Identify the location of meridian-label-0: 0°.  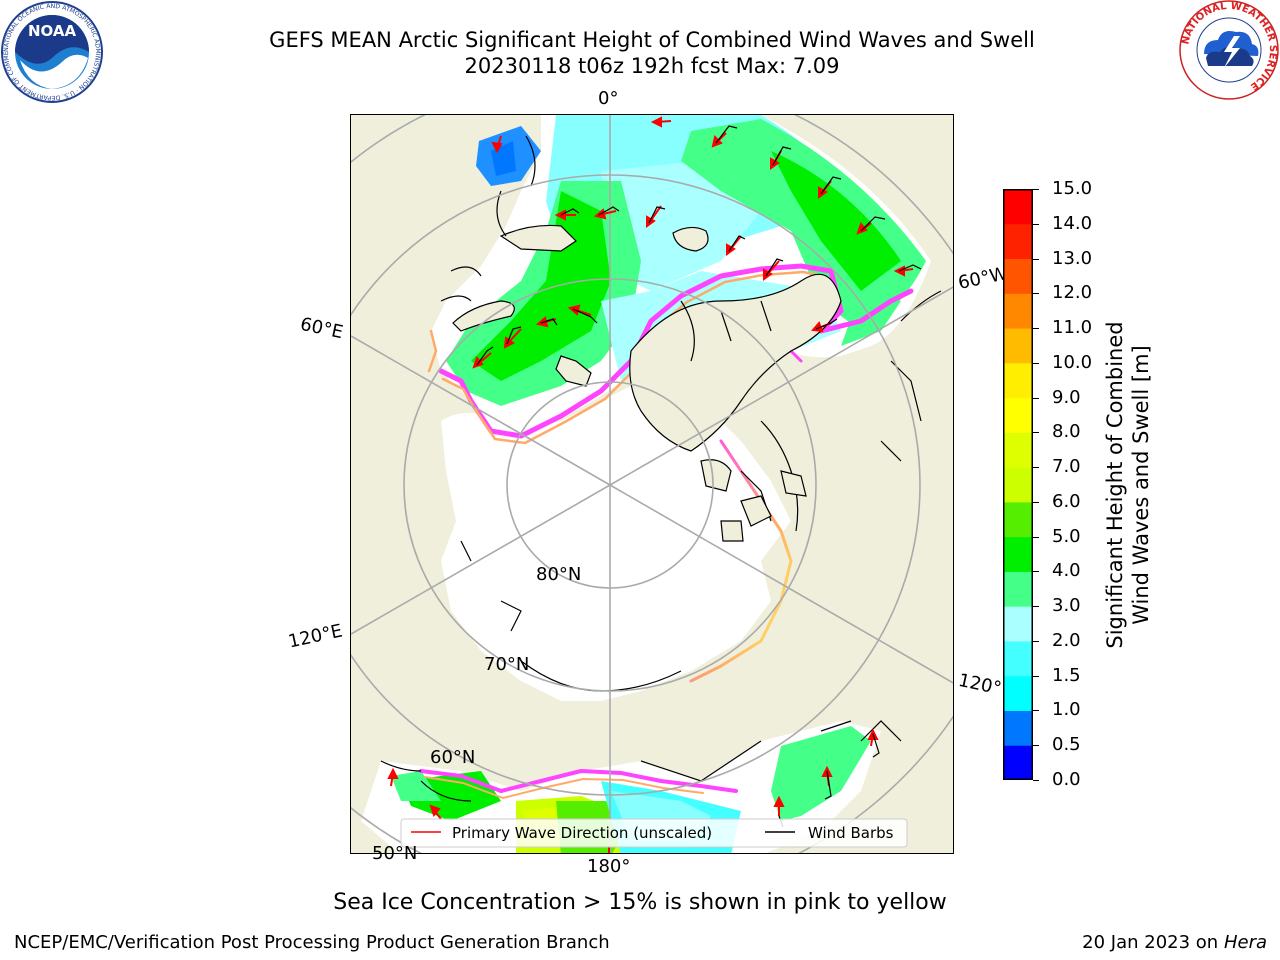
(608, 98).